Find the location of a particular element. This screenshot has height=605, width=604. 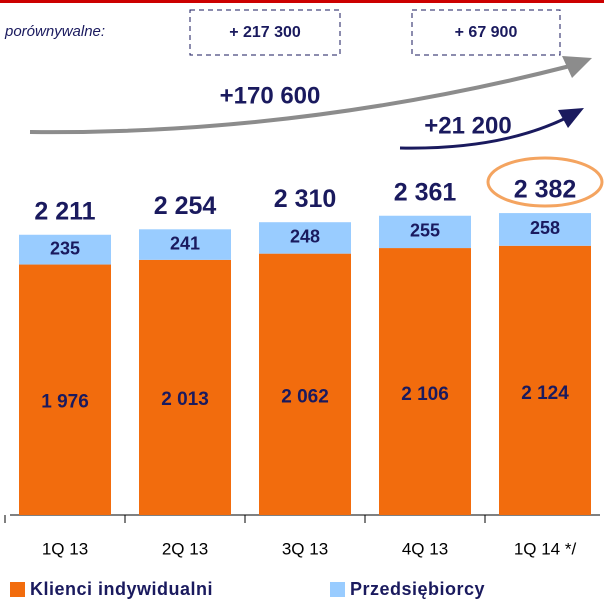

data-label: 2 124 is located at coordinates (545, 393).